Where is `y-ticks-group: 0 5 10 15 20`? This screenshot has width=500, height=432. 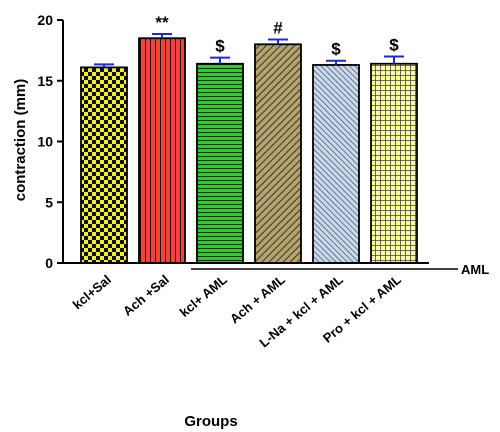
y-ticks-group: 0 5 10 15 20 is located at coordinates (50, 141).